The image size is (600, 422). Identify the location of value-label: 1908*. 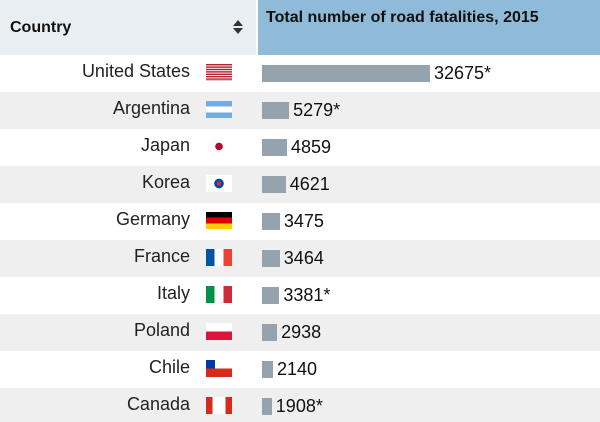
(299, 406).